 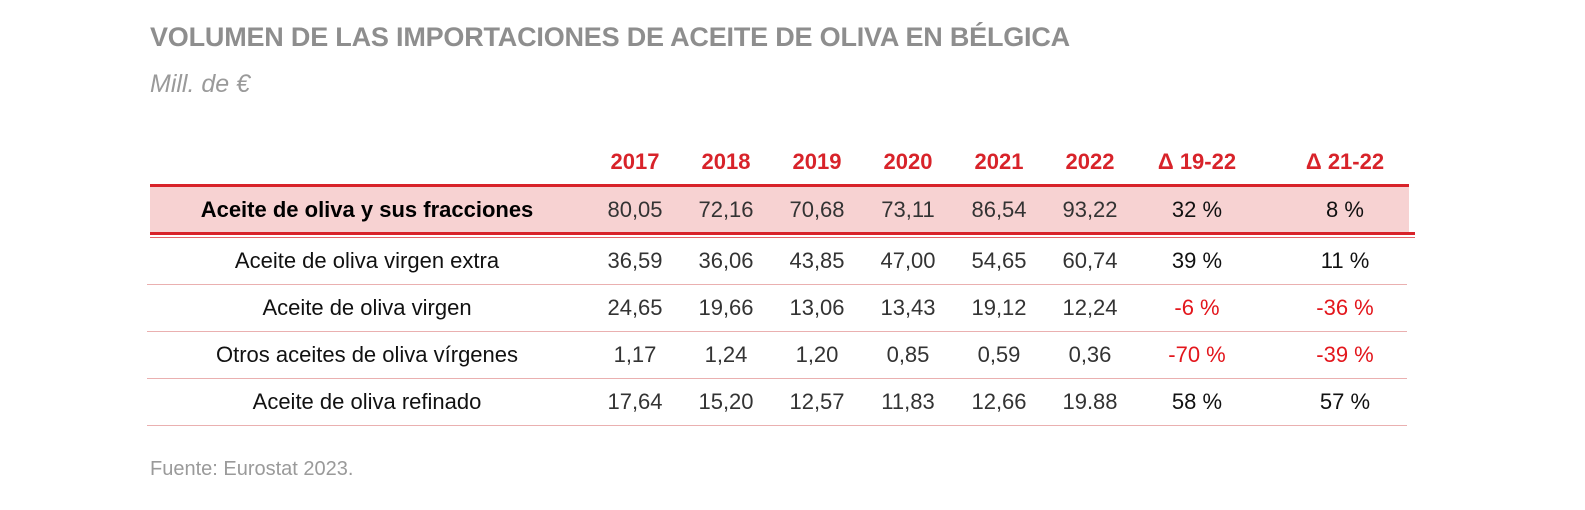 What do you see at coordinates (817, 307) in the screenshot?
I see `value-cell: 13,06` at bounding box center [817, 307].